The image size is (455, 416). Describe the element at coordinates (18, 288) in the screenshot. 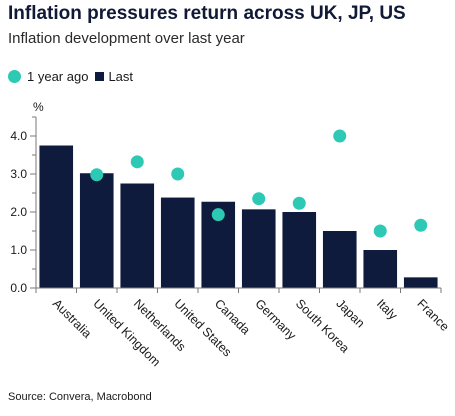

I see `y-tick-label: 0.0` at that location.